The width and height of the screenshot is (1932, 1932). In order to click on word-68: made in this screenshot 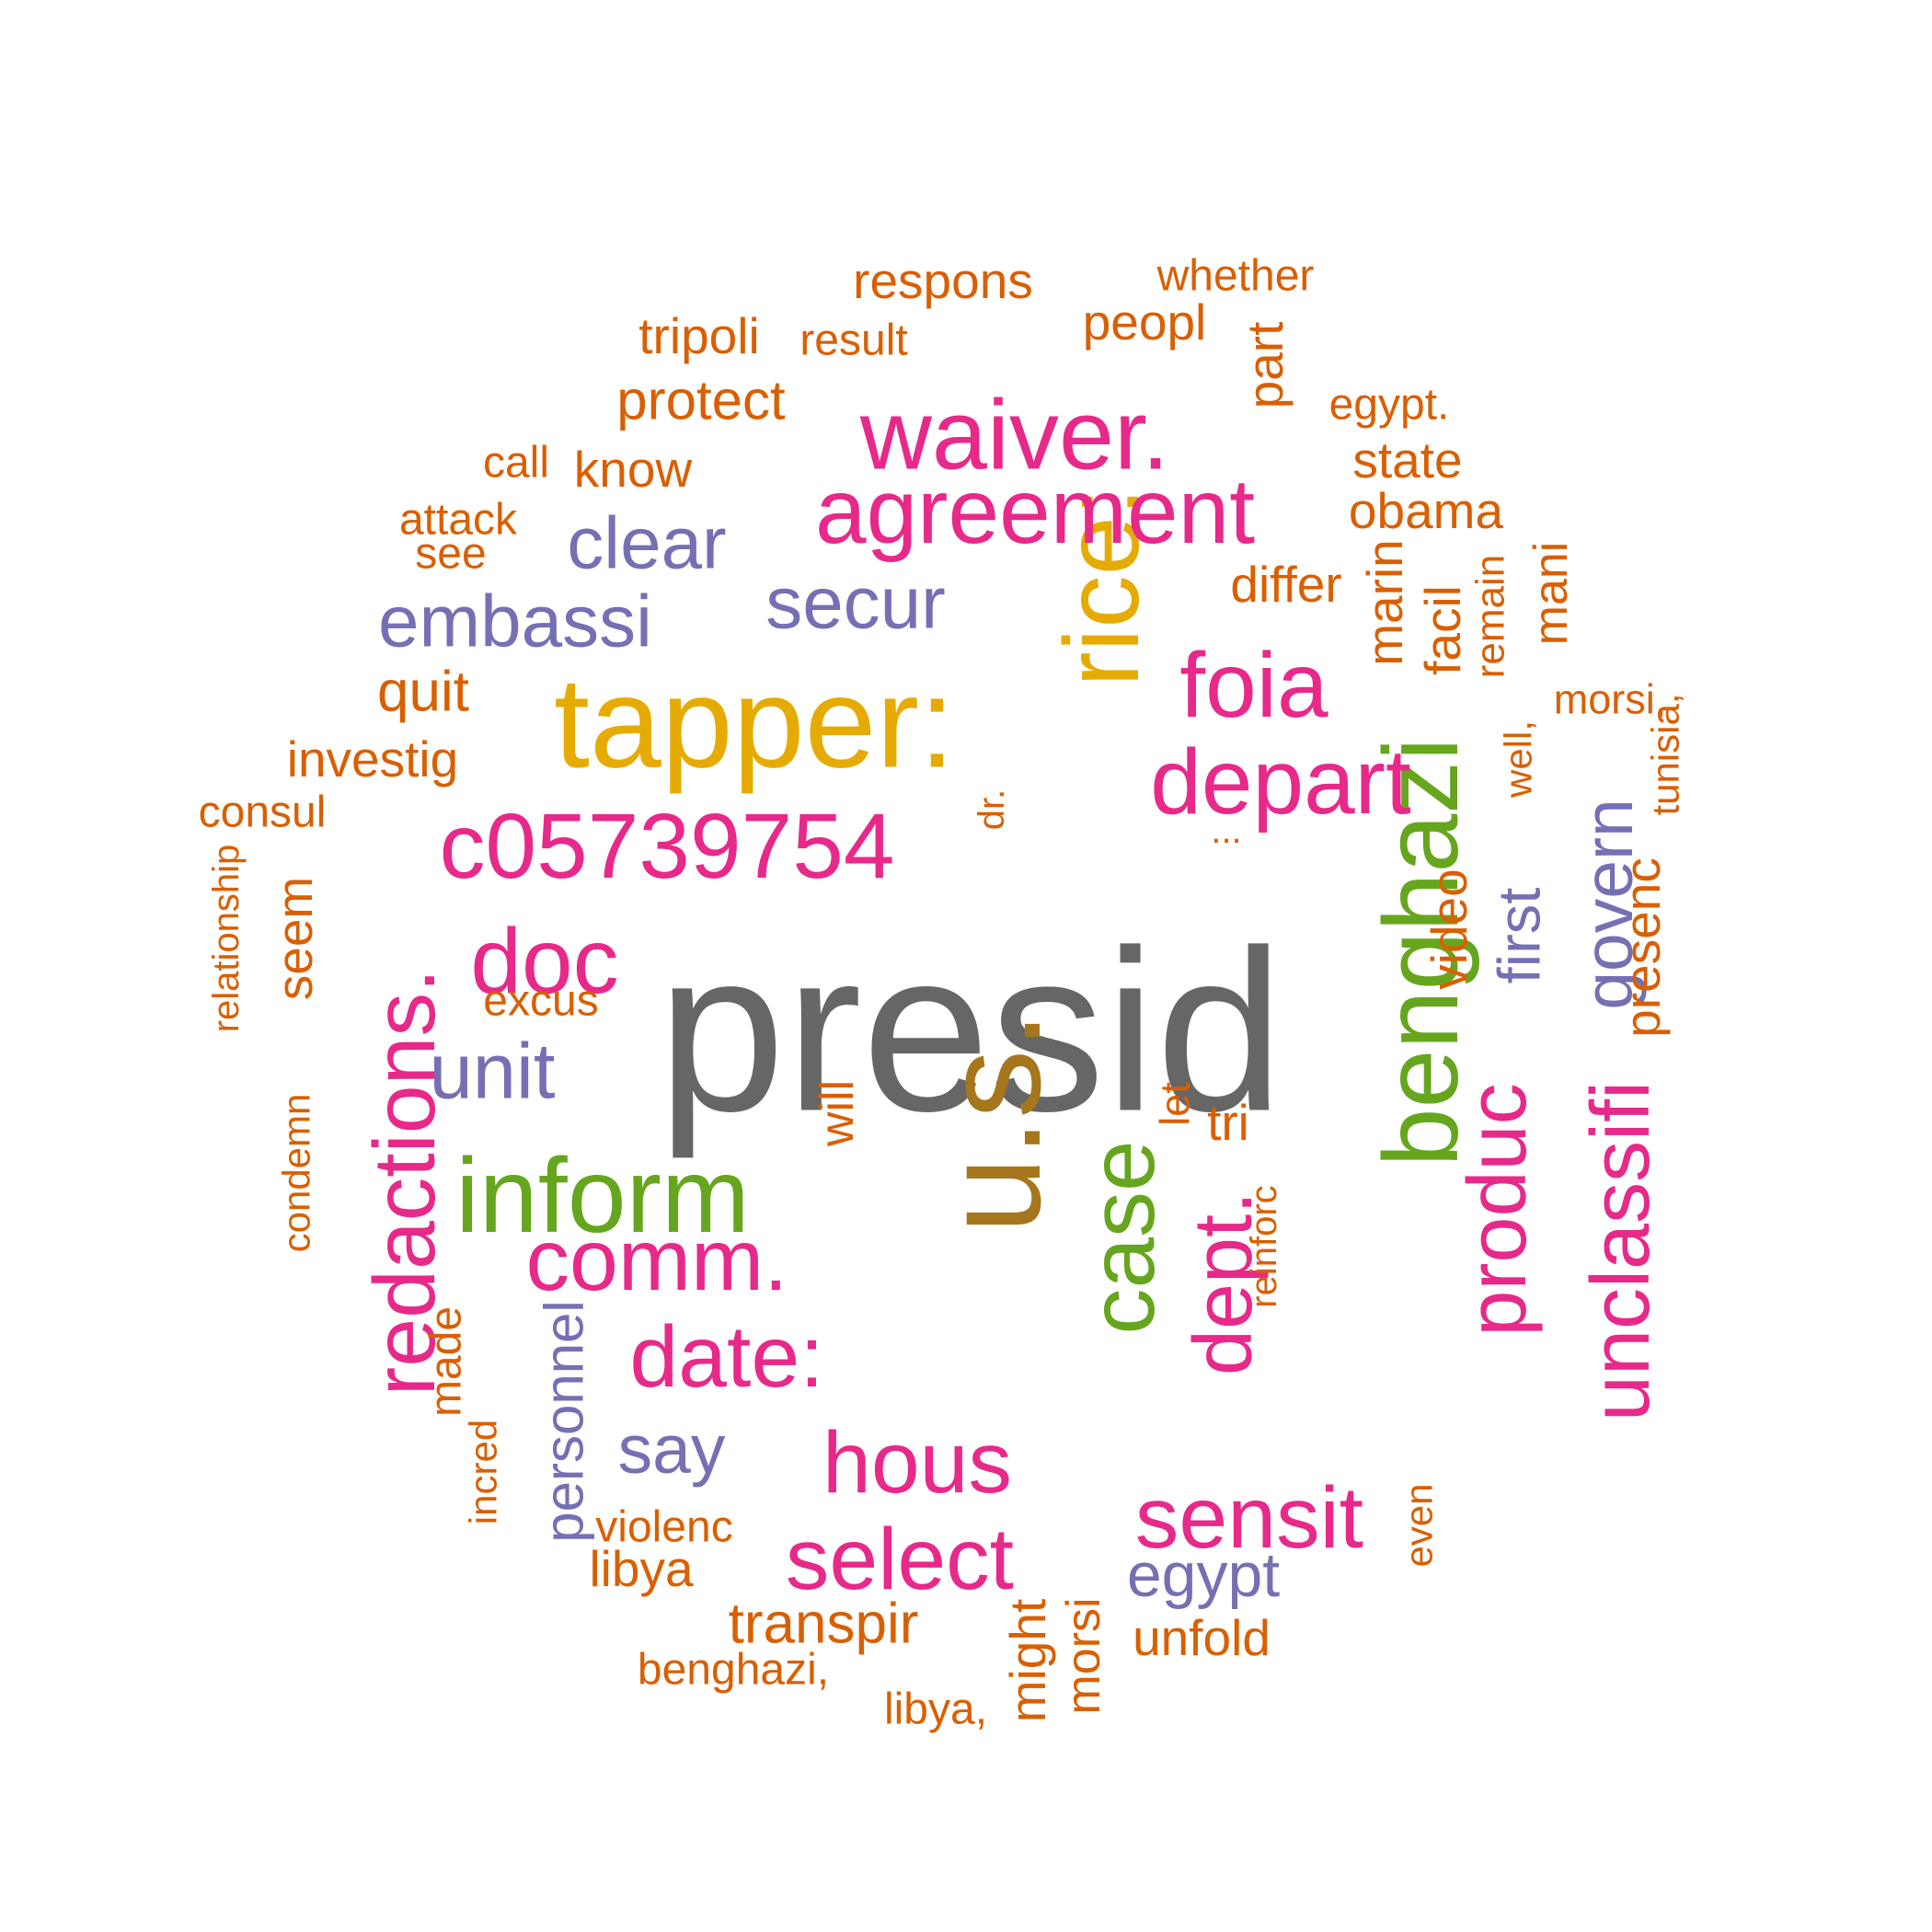, I will do `click(446, 1361)`.